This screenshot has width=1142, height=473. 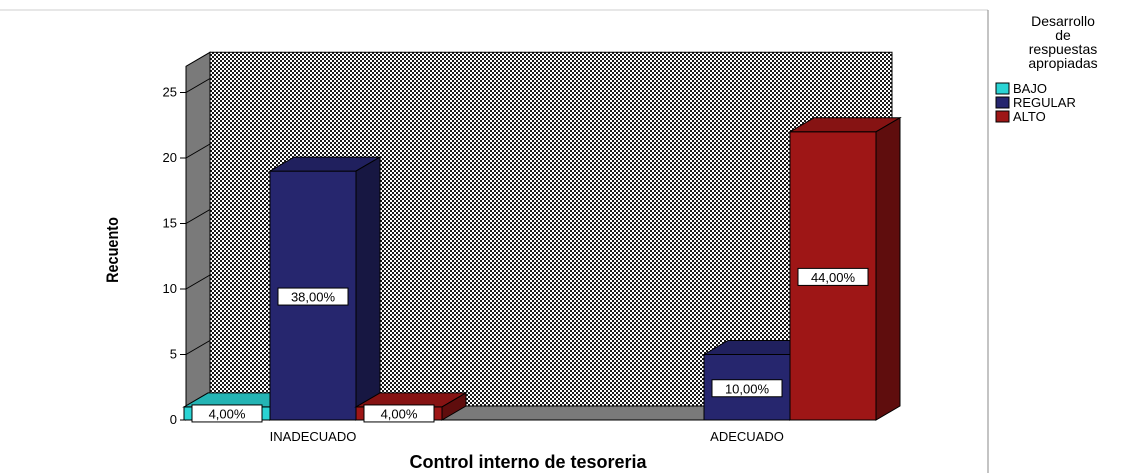 I want to click on side-wall, so click(x=198, y=236).